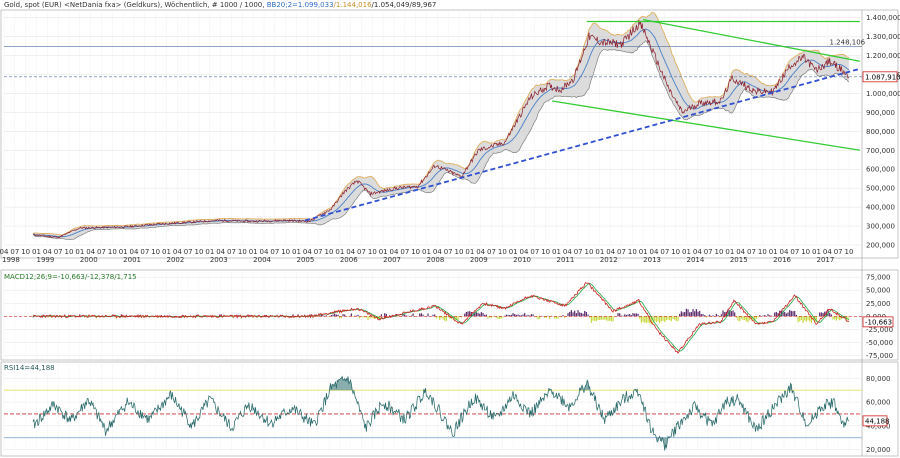  What do you see at coordinates (696, 260) in the screenshot?
I see `year-label: 2014` at bounding box center [696, 260].